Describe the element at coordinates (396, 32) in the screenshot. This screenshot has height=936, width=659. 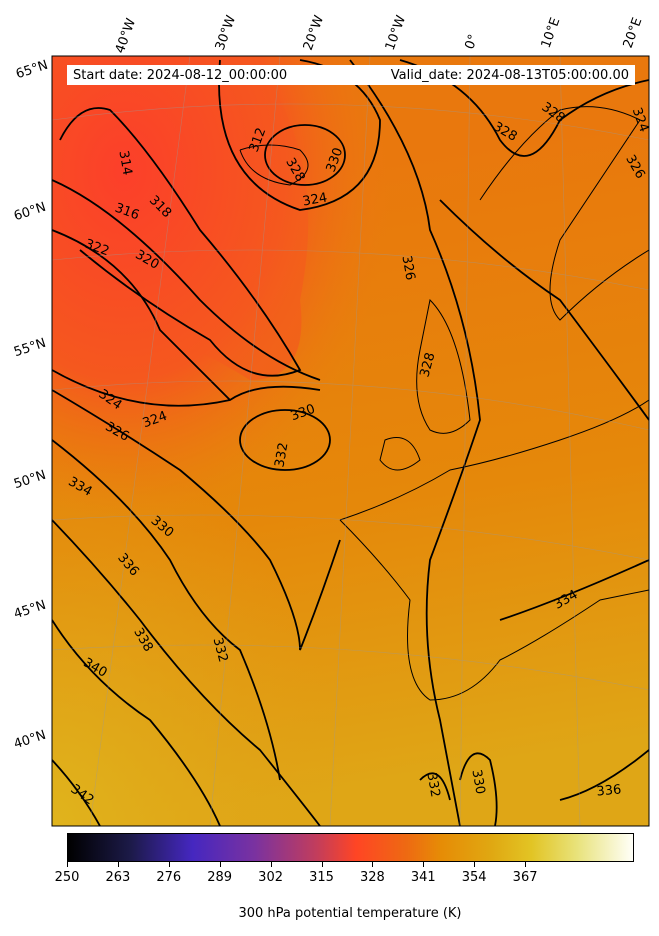
I see `longitude-label: 10°W` at that location.